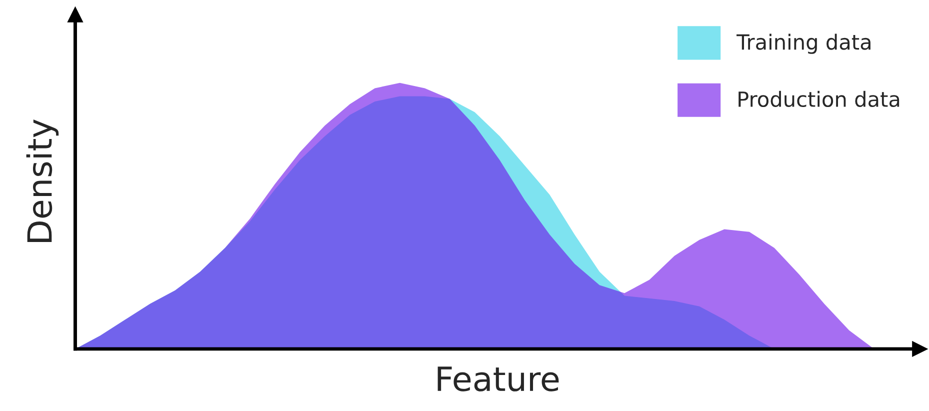 The height and width of the screenshot is (411, 929). What do you see at coordinates (498, 379) in the screenshot?
I see `x-axis-title: Feature` at bounding box center [498, 379].